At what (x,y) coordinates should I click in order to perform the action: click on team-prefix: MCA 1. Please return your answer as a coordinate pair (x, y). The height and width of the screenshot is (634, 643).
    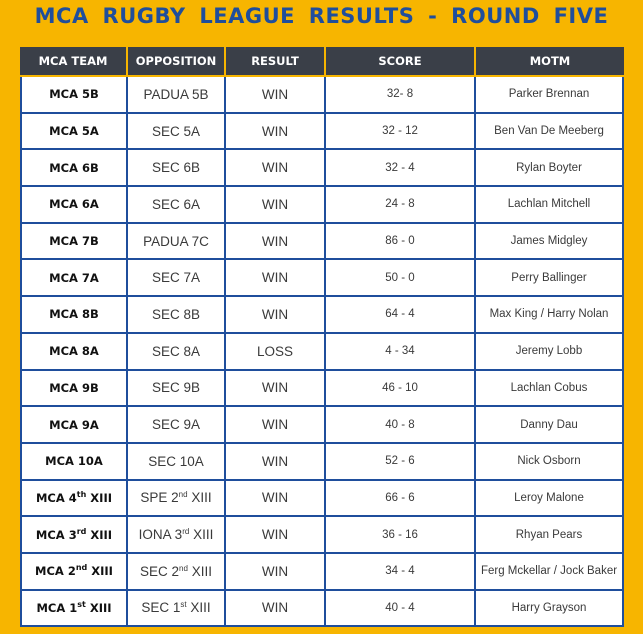
    Looking at the image, I should click on (57, 607).